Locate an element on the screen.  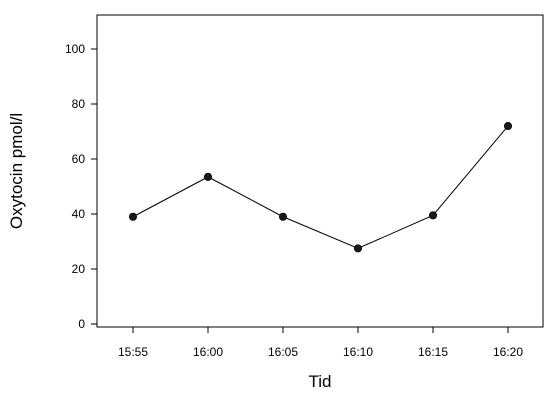
y-tick-label: 80 is located at coordinates (79, 104).